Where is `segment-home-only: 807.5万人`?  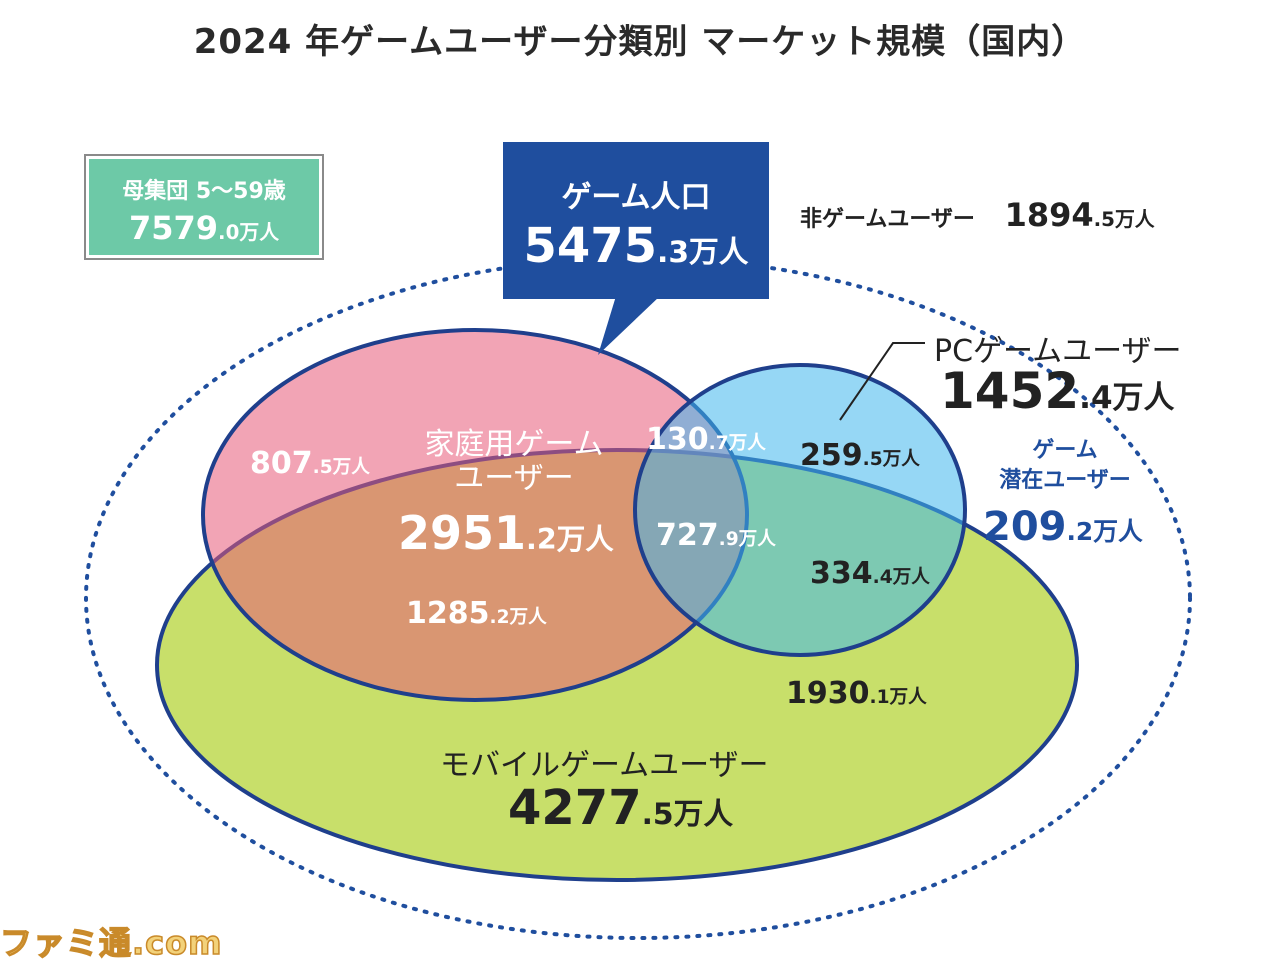 segment-home-only: 807.5万人 is located at coordinates (310, 463).